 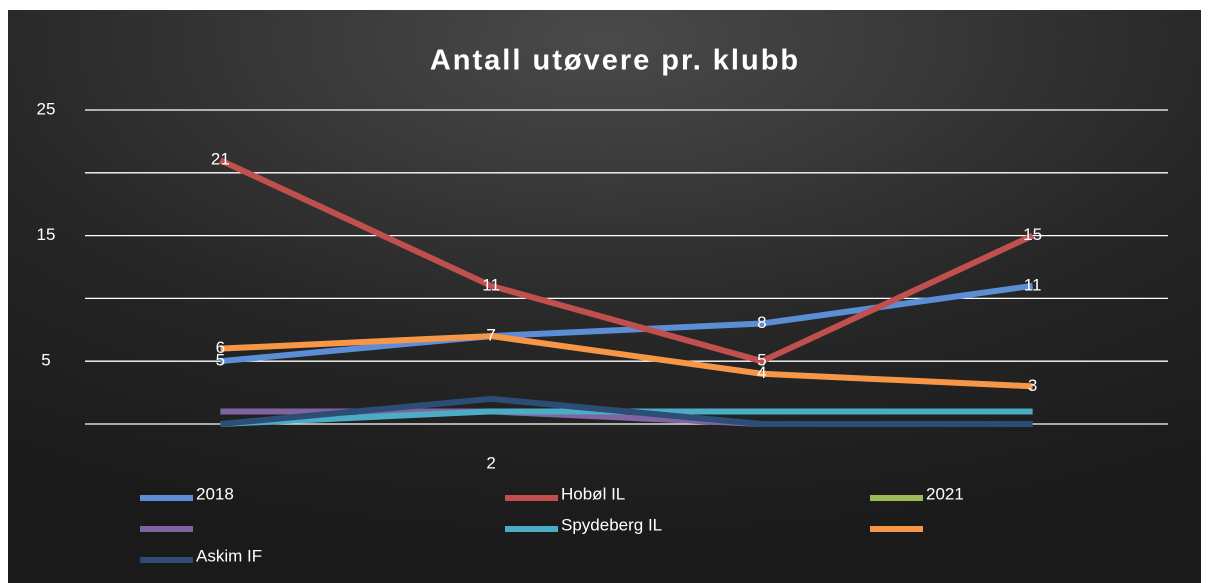 I want to click on y-tick-label: 5, so click(x=45, y=360).